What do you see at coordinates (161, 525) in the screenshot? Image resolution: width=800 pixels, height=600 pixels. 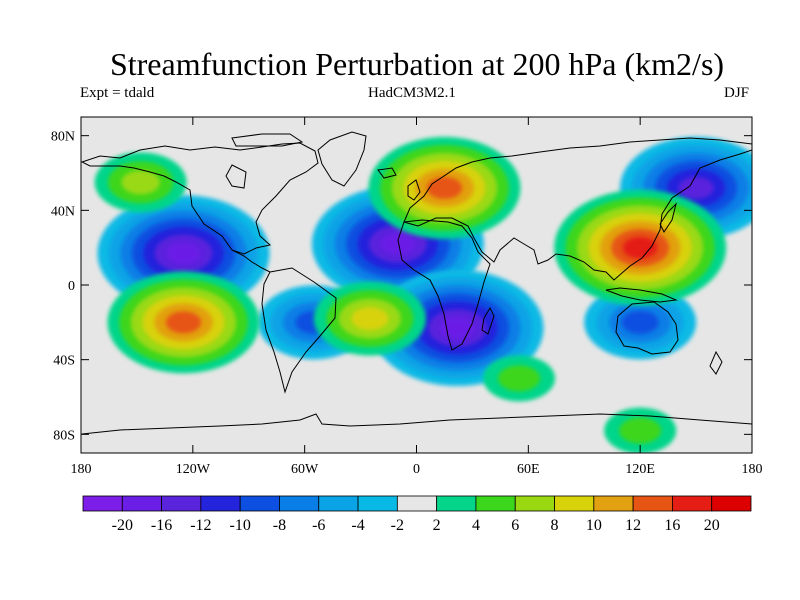 I see `colorbar-label: -16` at bounding box center [161, 525].